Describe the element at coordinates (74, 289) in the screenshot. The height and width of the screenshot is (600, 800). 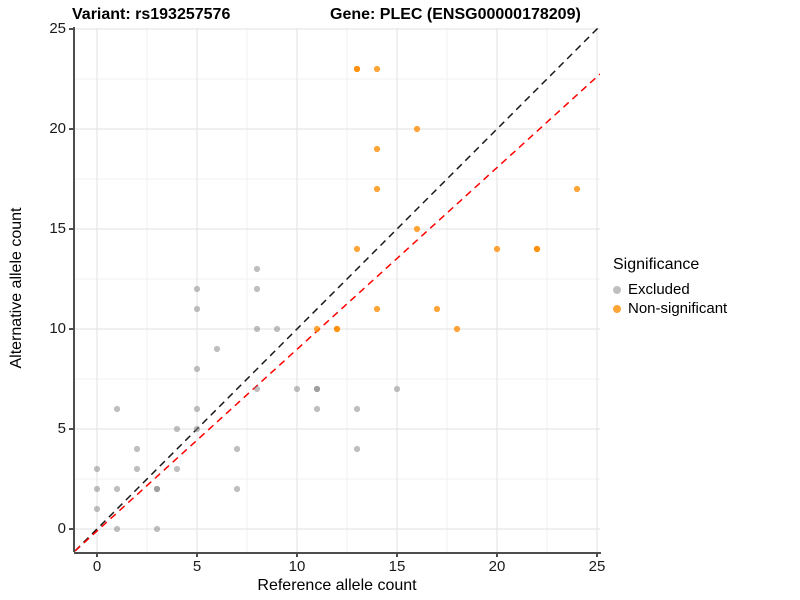
I see `y-axis-line` at that location.